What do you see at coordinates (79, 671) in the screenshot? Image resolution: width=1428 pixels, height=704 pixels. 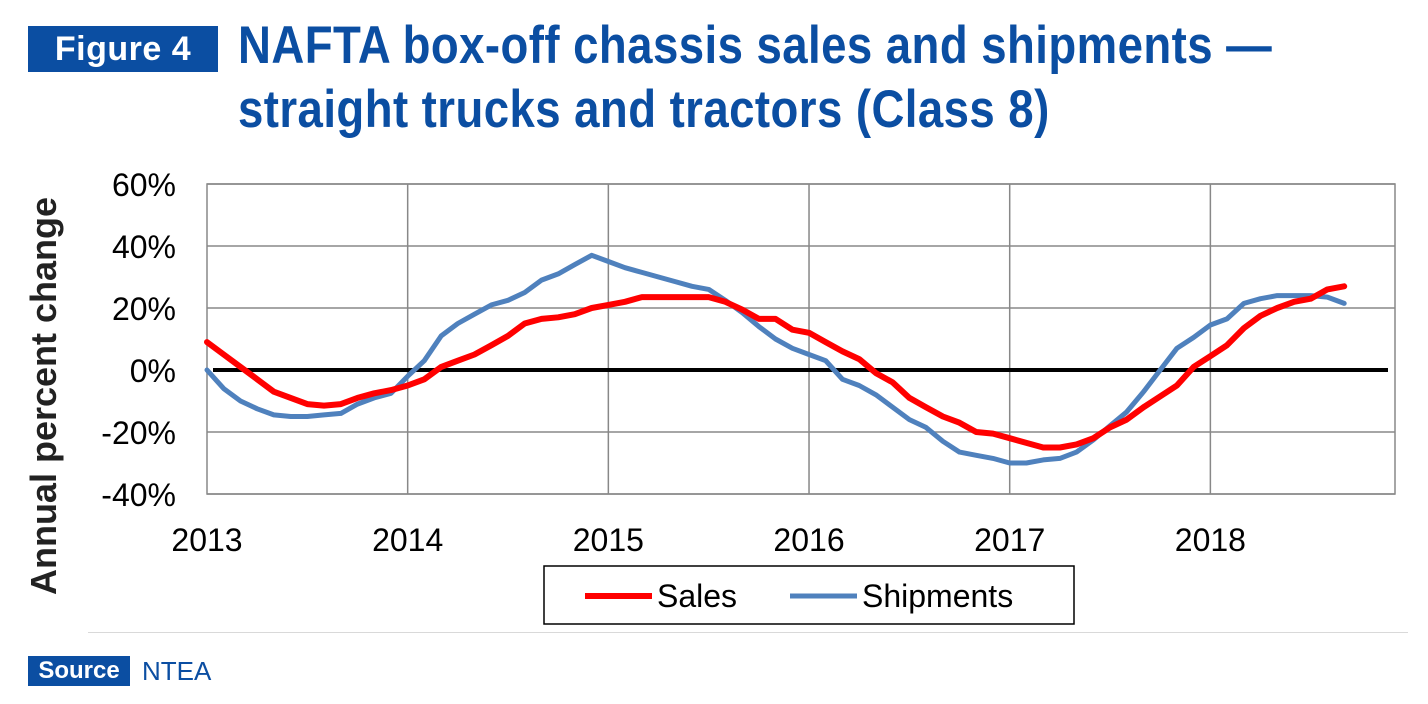 I see `source-label: Source` at bounding box center [79, 671].